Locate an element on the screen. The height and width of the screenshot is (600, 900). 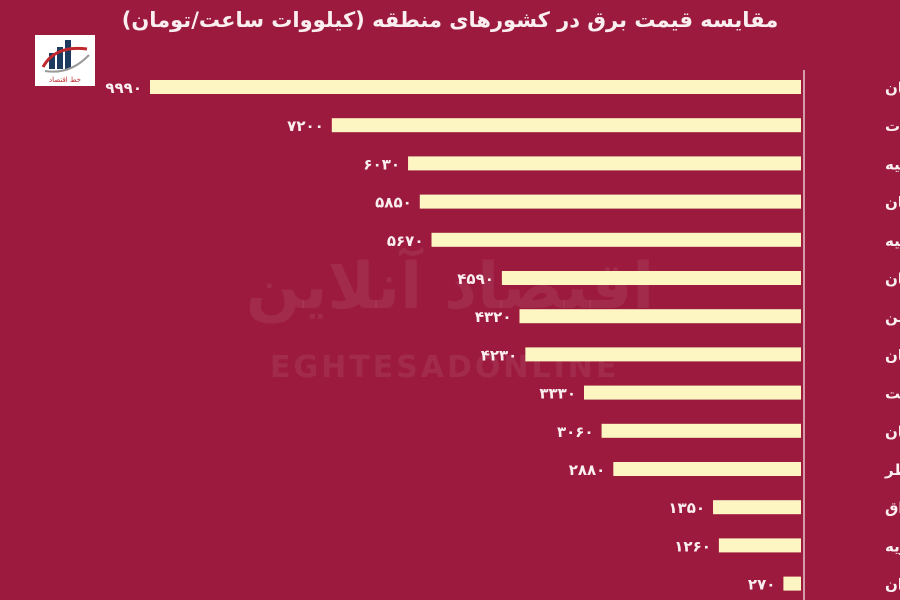
value-label: ۹۹۹۰ is located at coordinates (123, 88).